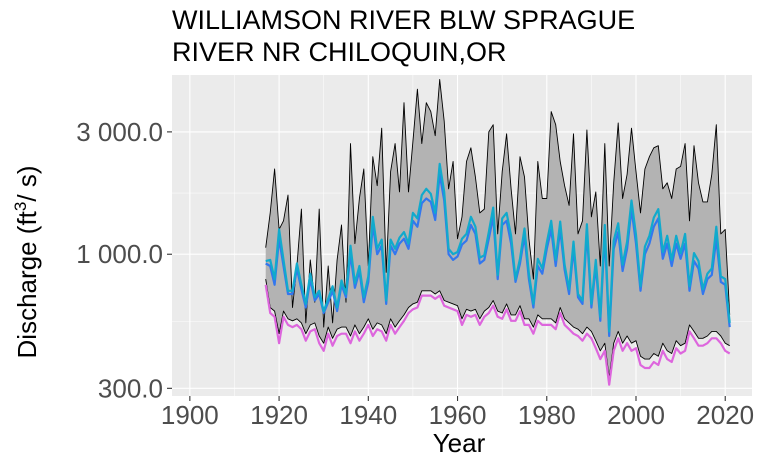 This screenshot has height=464, width=757. I want to click on x-axis: 1900 1920 1940 1960 1980 2000 2020, so click(457, 413).